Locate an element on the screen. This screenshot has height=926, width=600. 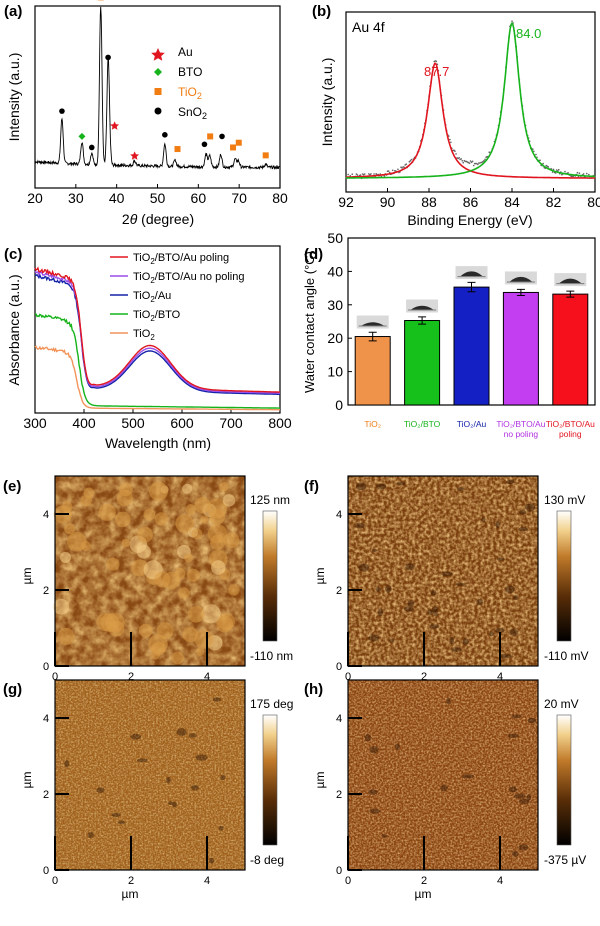
x-tick-label: 80 is located at coordinates (280, 198).